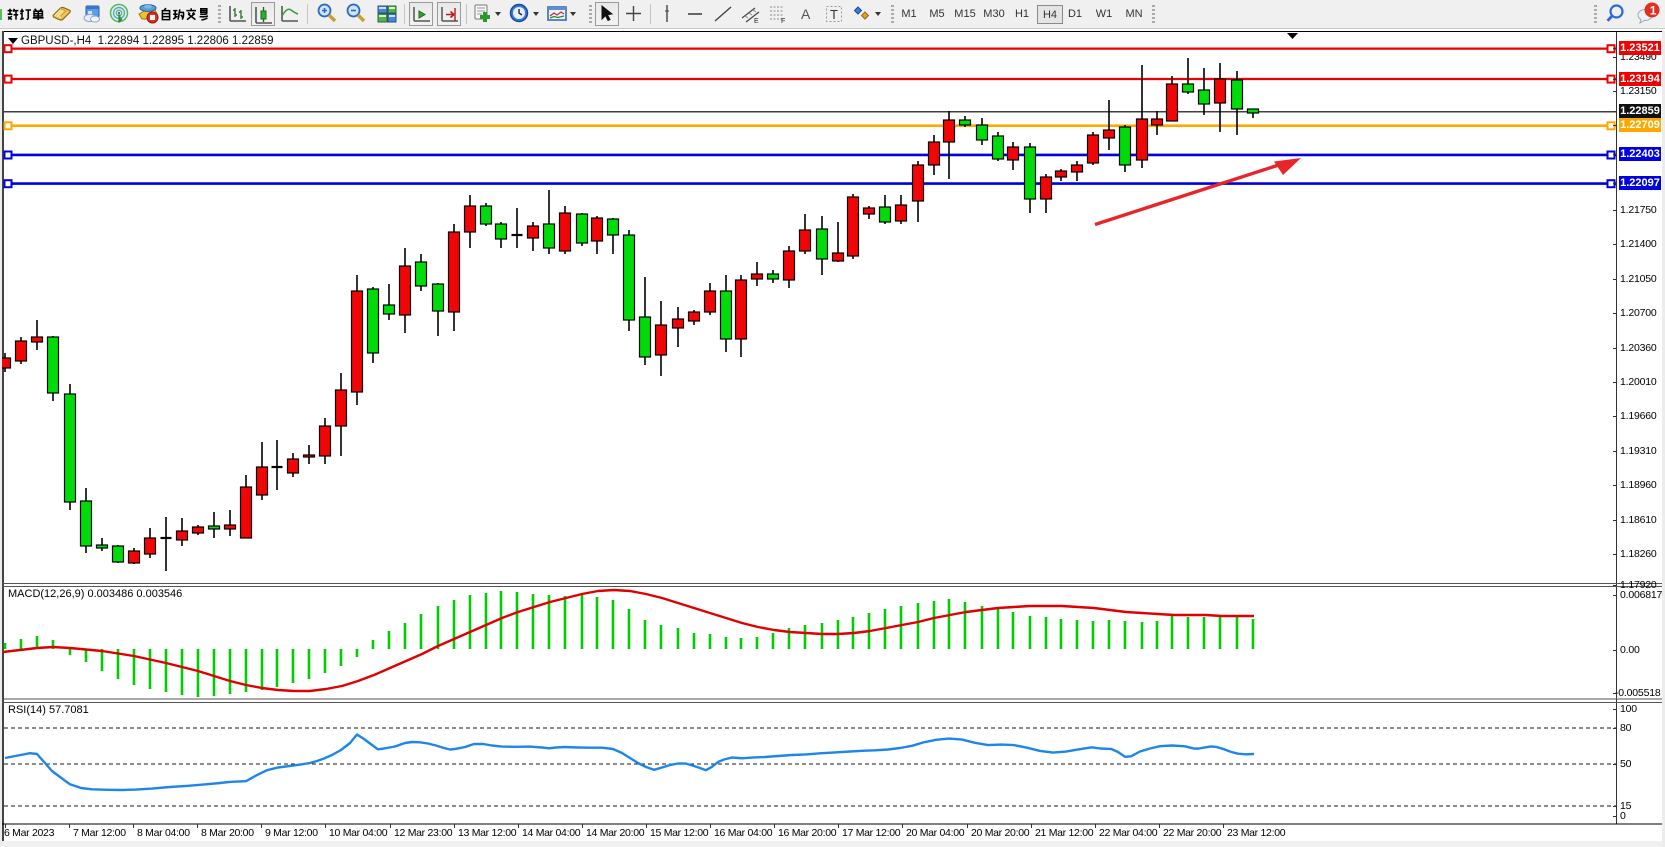 The image size is (1665, 847). Describe the element at coordinates (834, 14) in the screenshot. I see `svg-text: T` at that location.